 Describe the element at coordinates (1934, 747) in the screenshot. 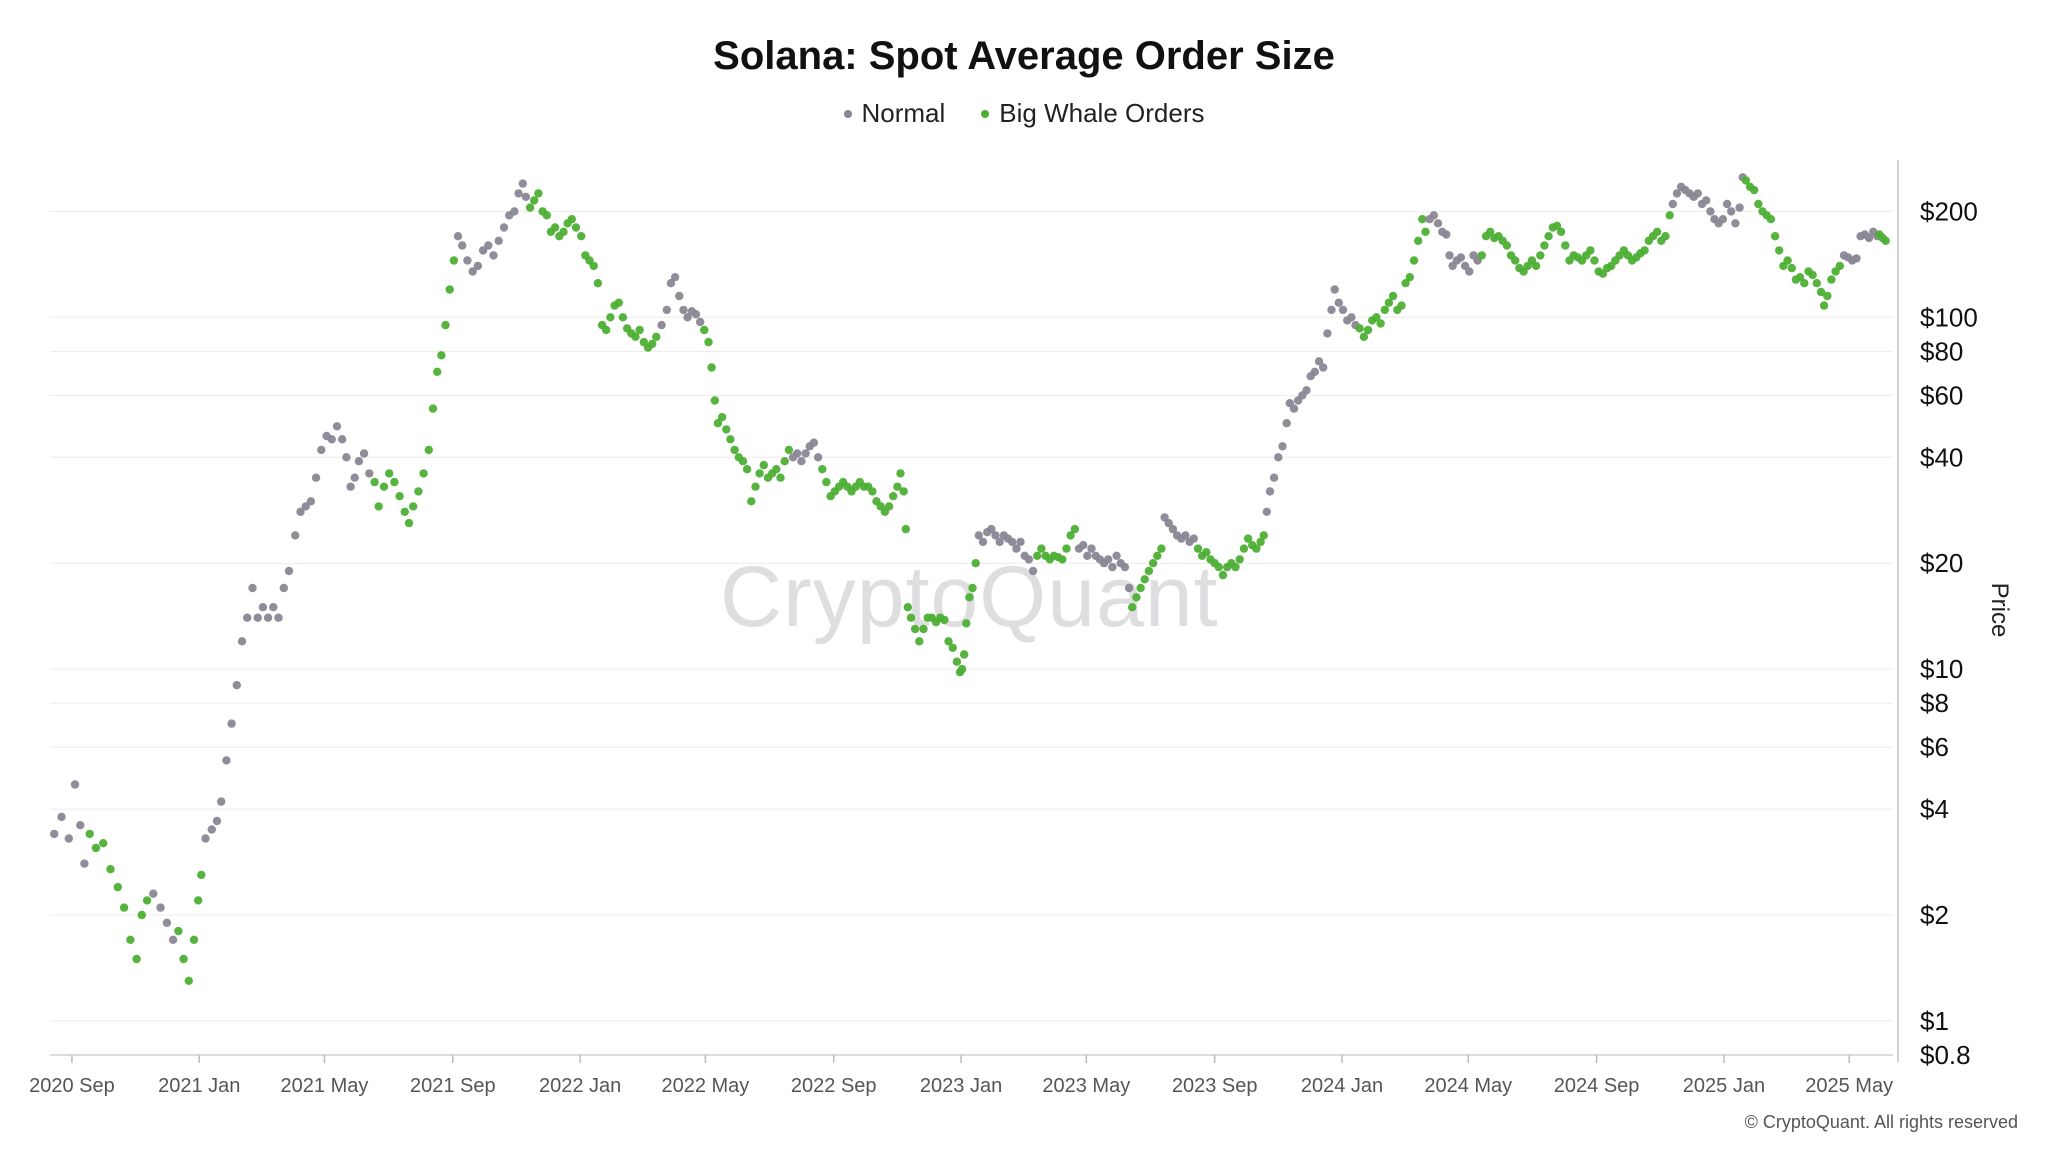

I see `y-tick-label: $6` at that location.